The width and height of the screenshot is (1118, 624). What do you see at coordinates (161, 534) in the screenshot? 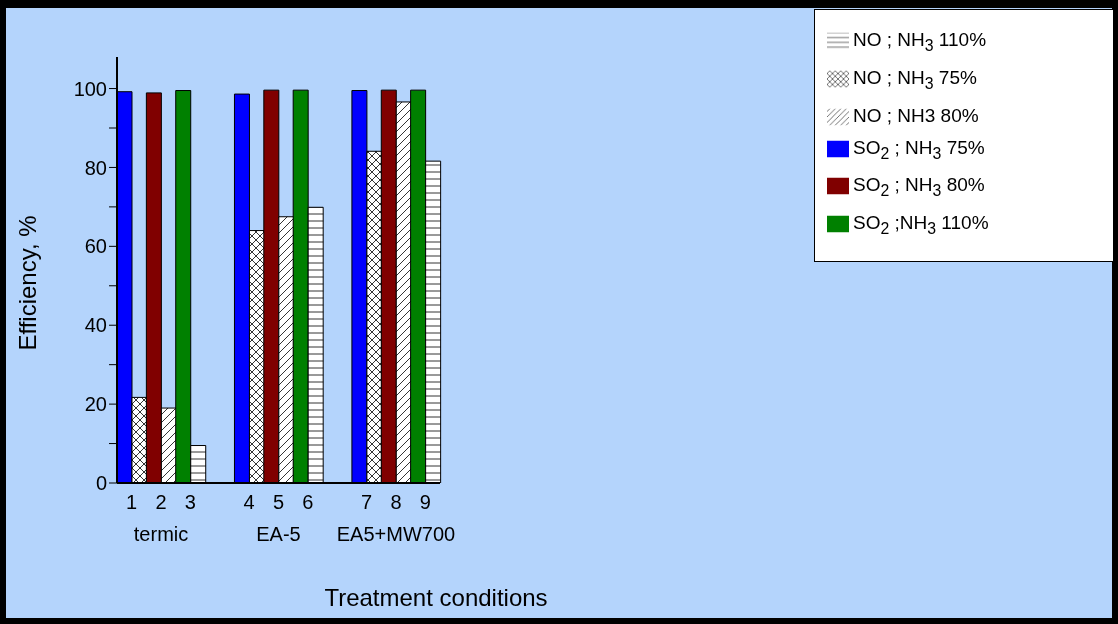
I see `text: termic` at bounding box center [161, 534].